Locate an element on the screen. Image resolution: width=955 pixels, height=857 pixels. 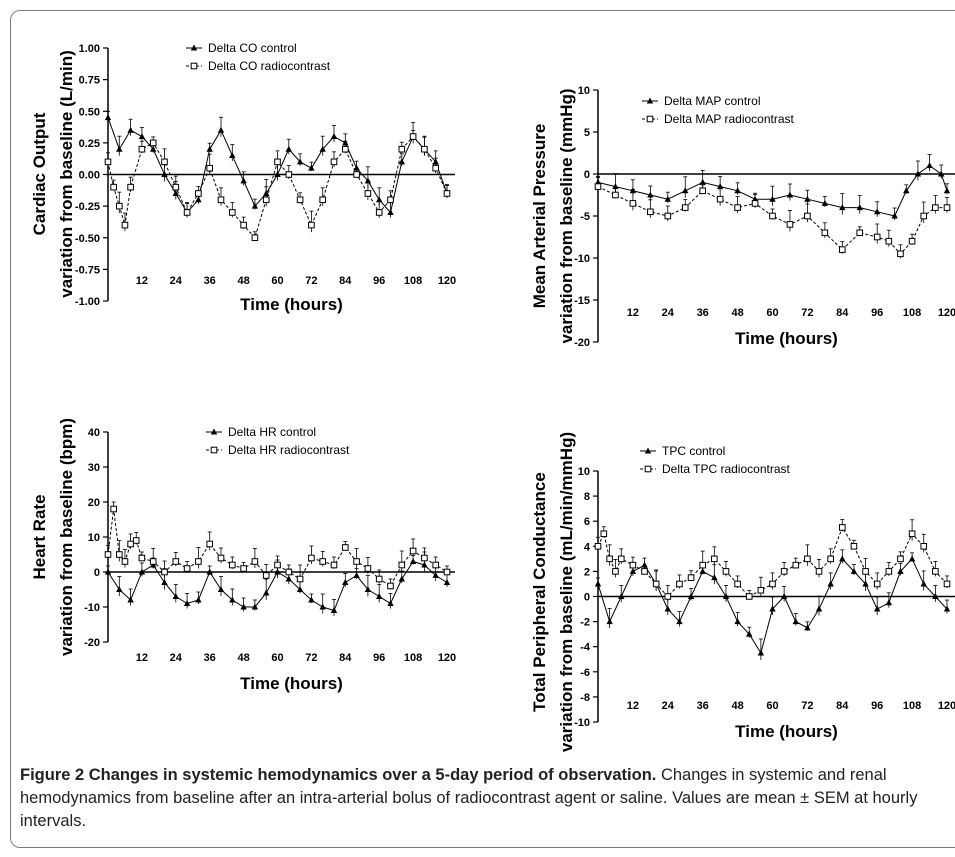
legend-label: Delta HR radiocontrast is located at coordinates (289, 450).